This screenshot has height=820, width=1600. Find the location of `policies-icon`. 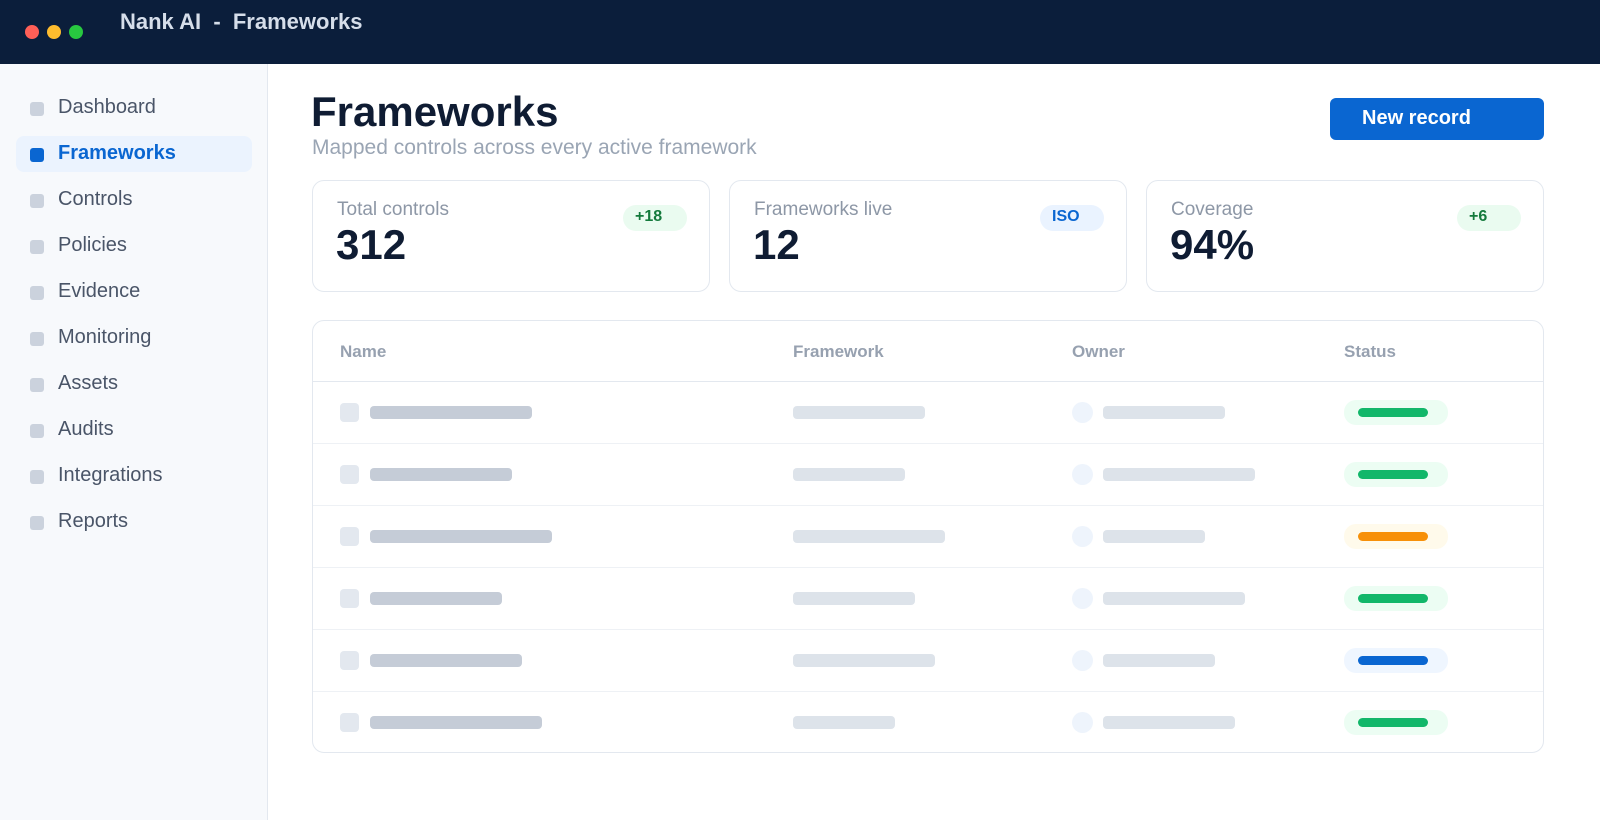

policies-icon is located at coordinates (37, 247).